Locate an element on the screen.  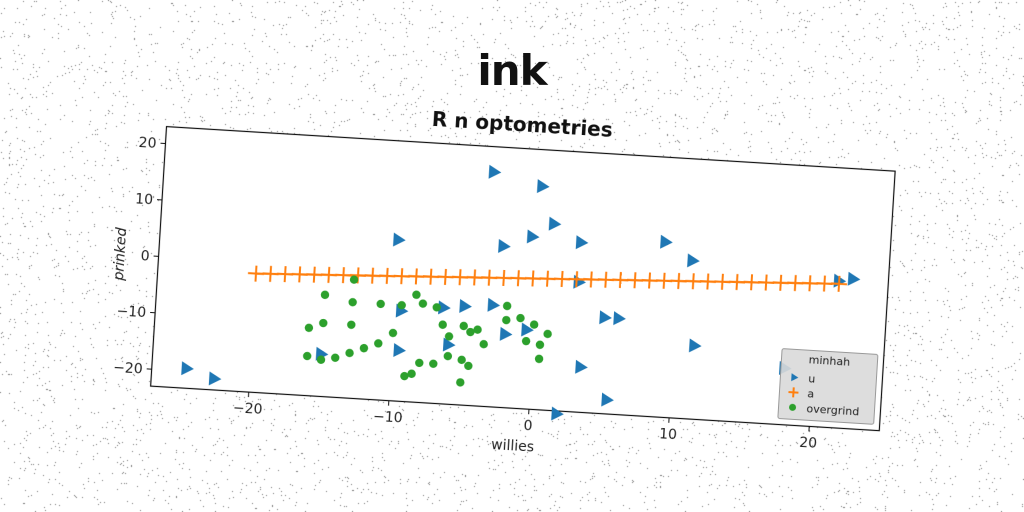
legend-label-overgrind: overgrind is located at coordinates (833, 410).